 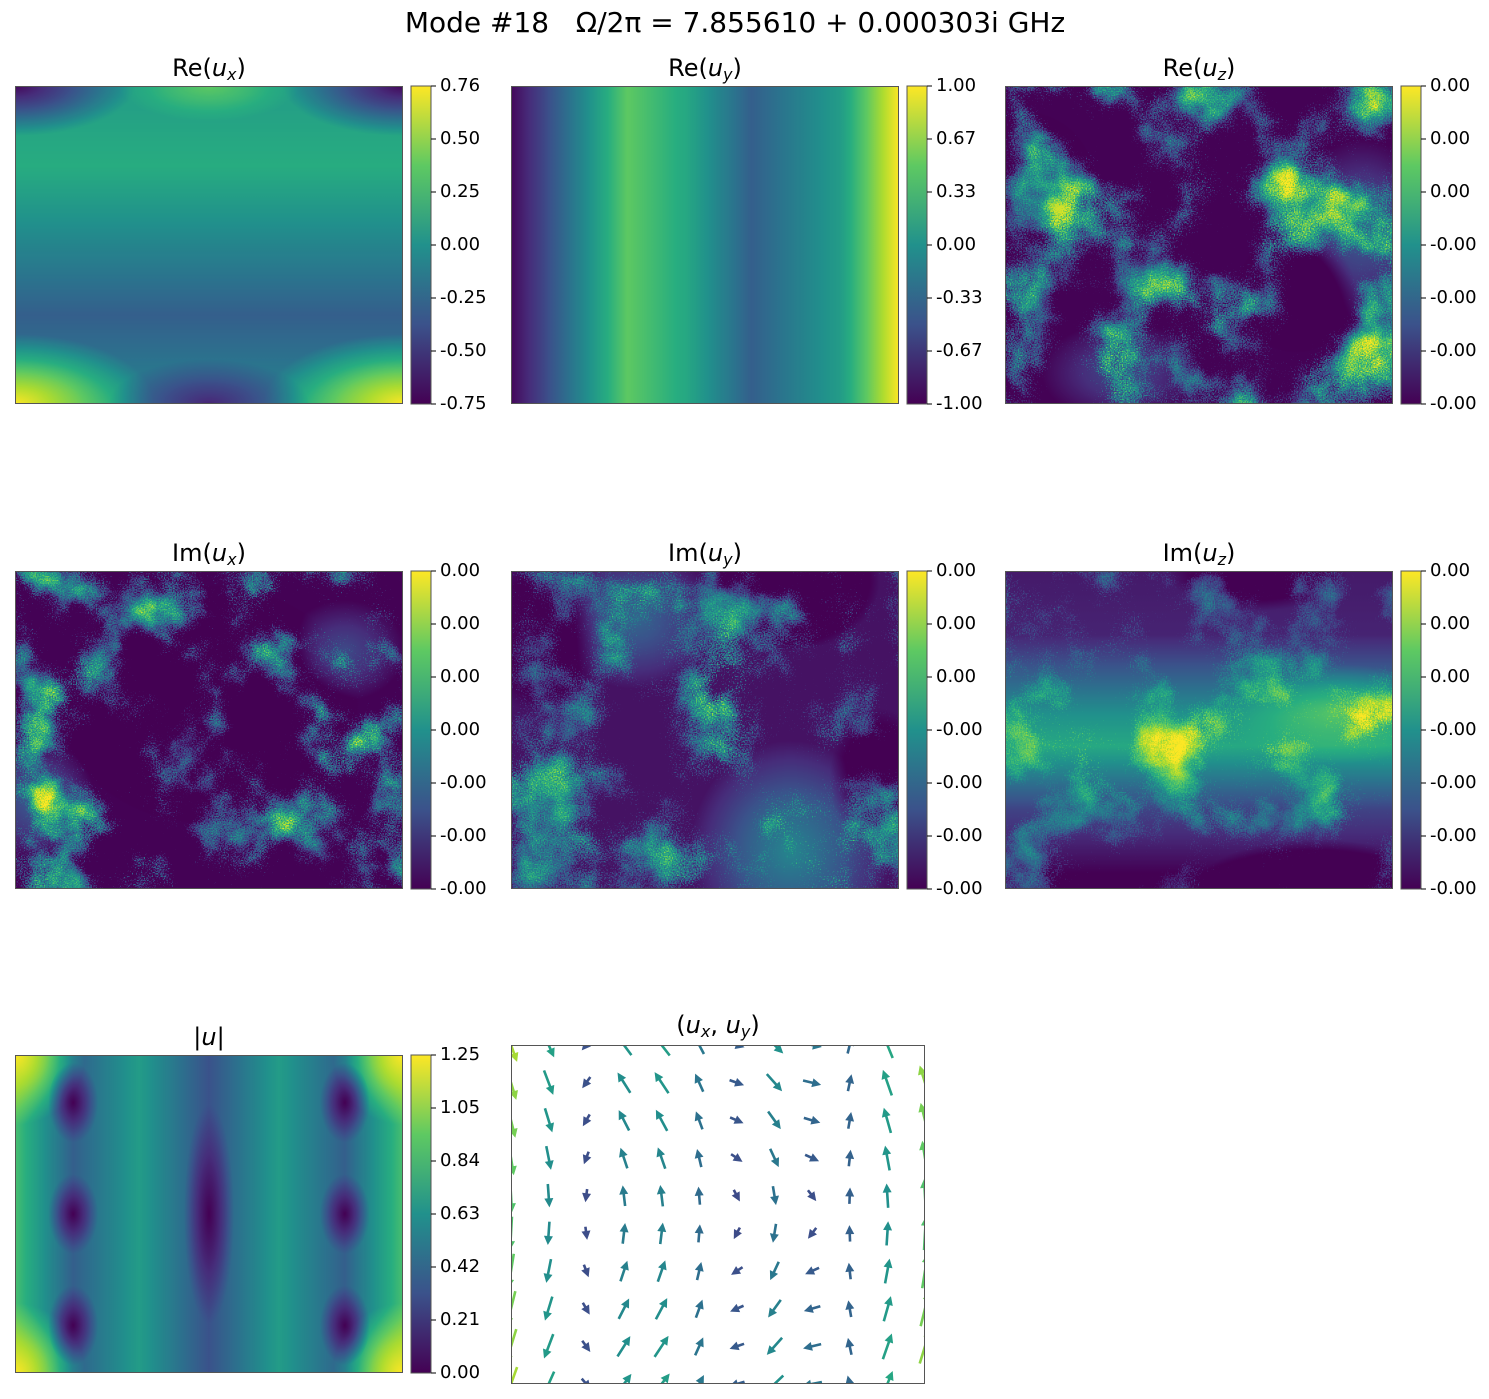 I want to click on panel-title: |u|, so click(x=208, y=1037).